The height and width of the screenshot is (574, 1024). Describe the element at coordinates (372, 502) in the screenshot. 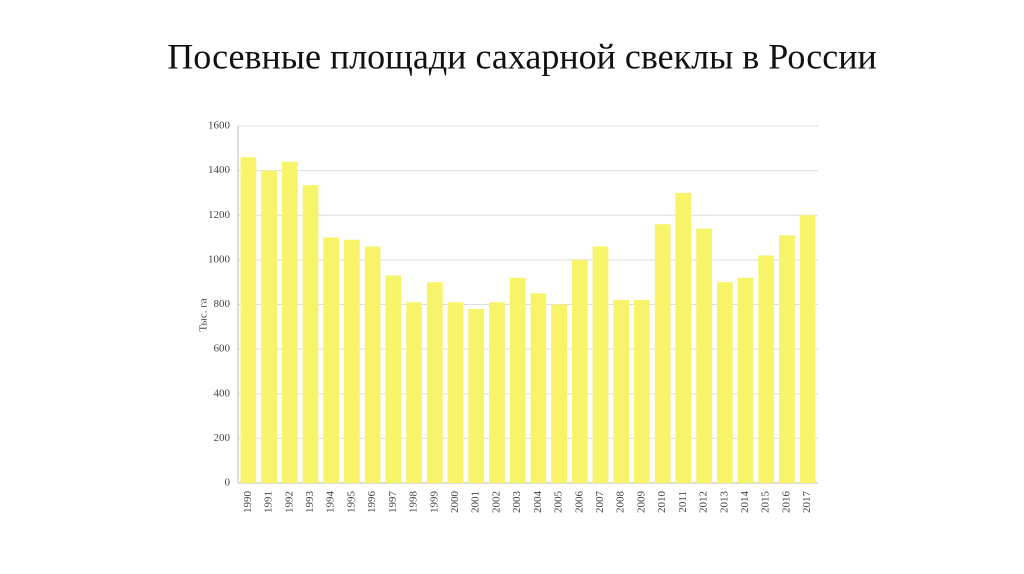

I see `x-tick-label: 1996` at that location.